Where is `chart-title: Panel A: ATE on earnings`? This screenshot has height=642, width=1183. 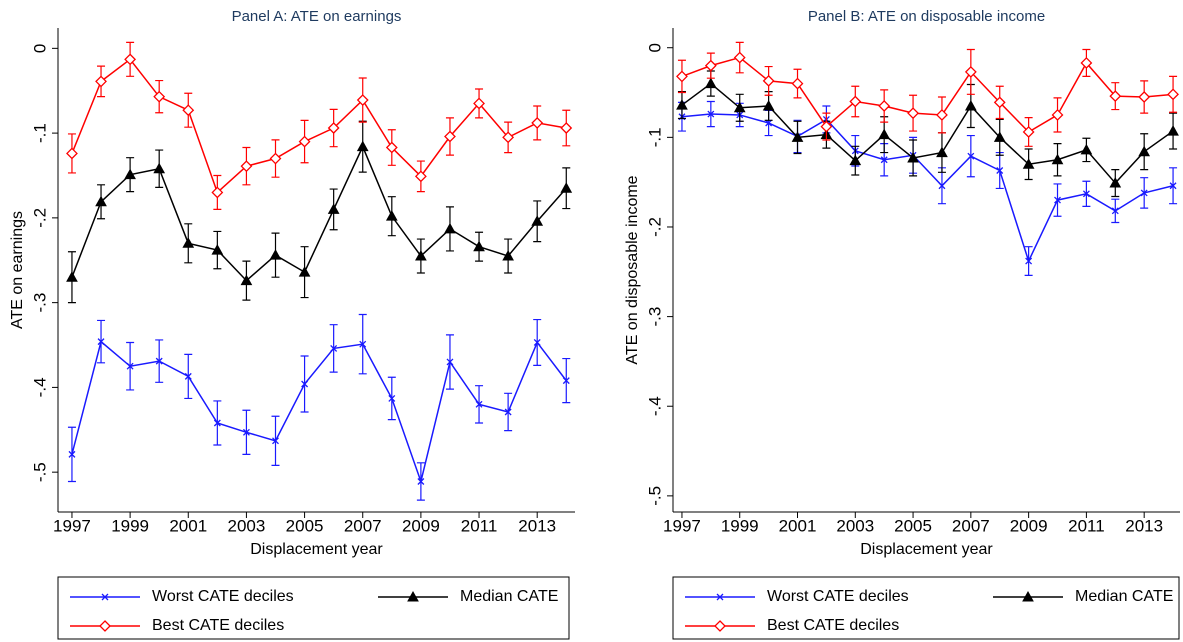
chart-title: Panel A: ATE on earnings is located at coordinates (317, 16).